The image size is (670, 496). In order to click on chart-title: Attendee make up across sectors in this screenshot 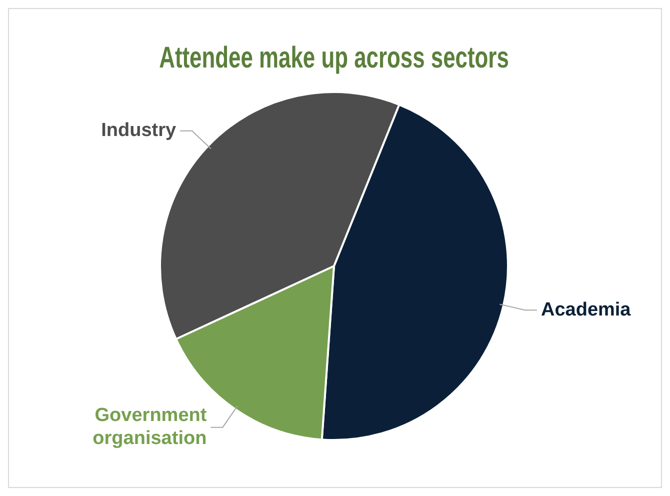, I will do `click(334, 57)`.